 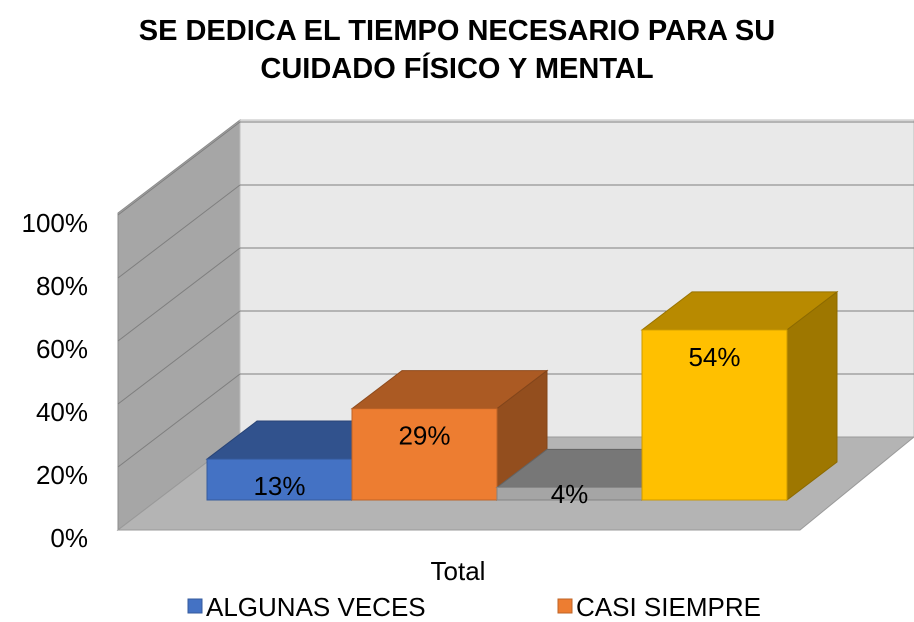 What do you see at coordinates (316, 607) in the screenshot?
I see `legend-label: ALGUNAS VECES` at bounding box center [316, 607].